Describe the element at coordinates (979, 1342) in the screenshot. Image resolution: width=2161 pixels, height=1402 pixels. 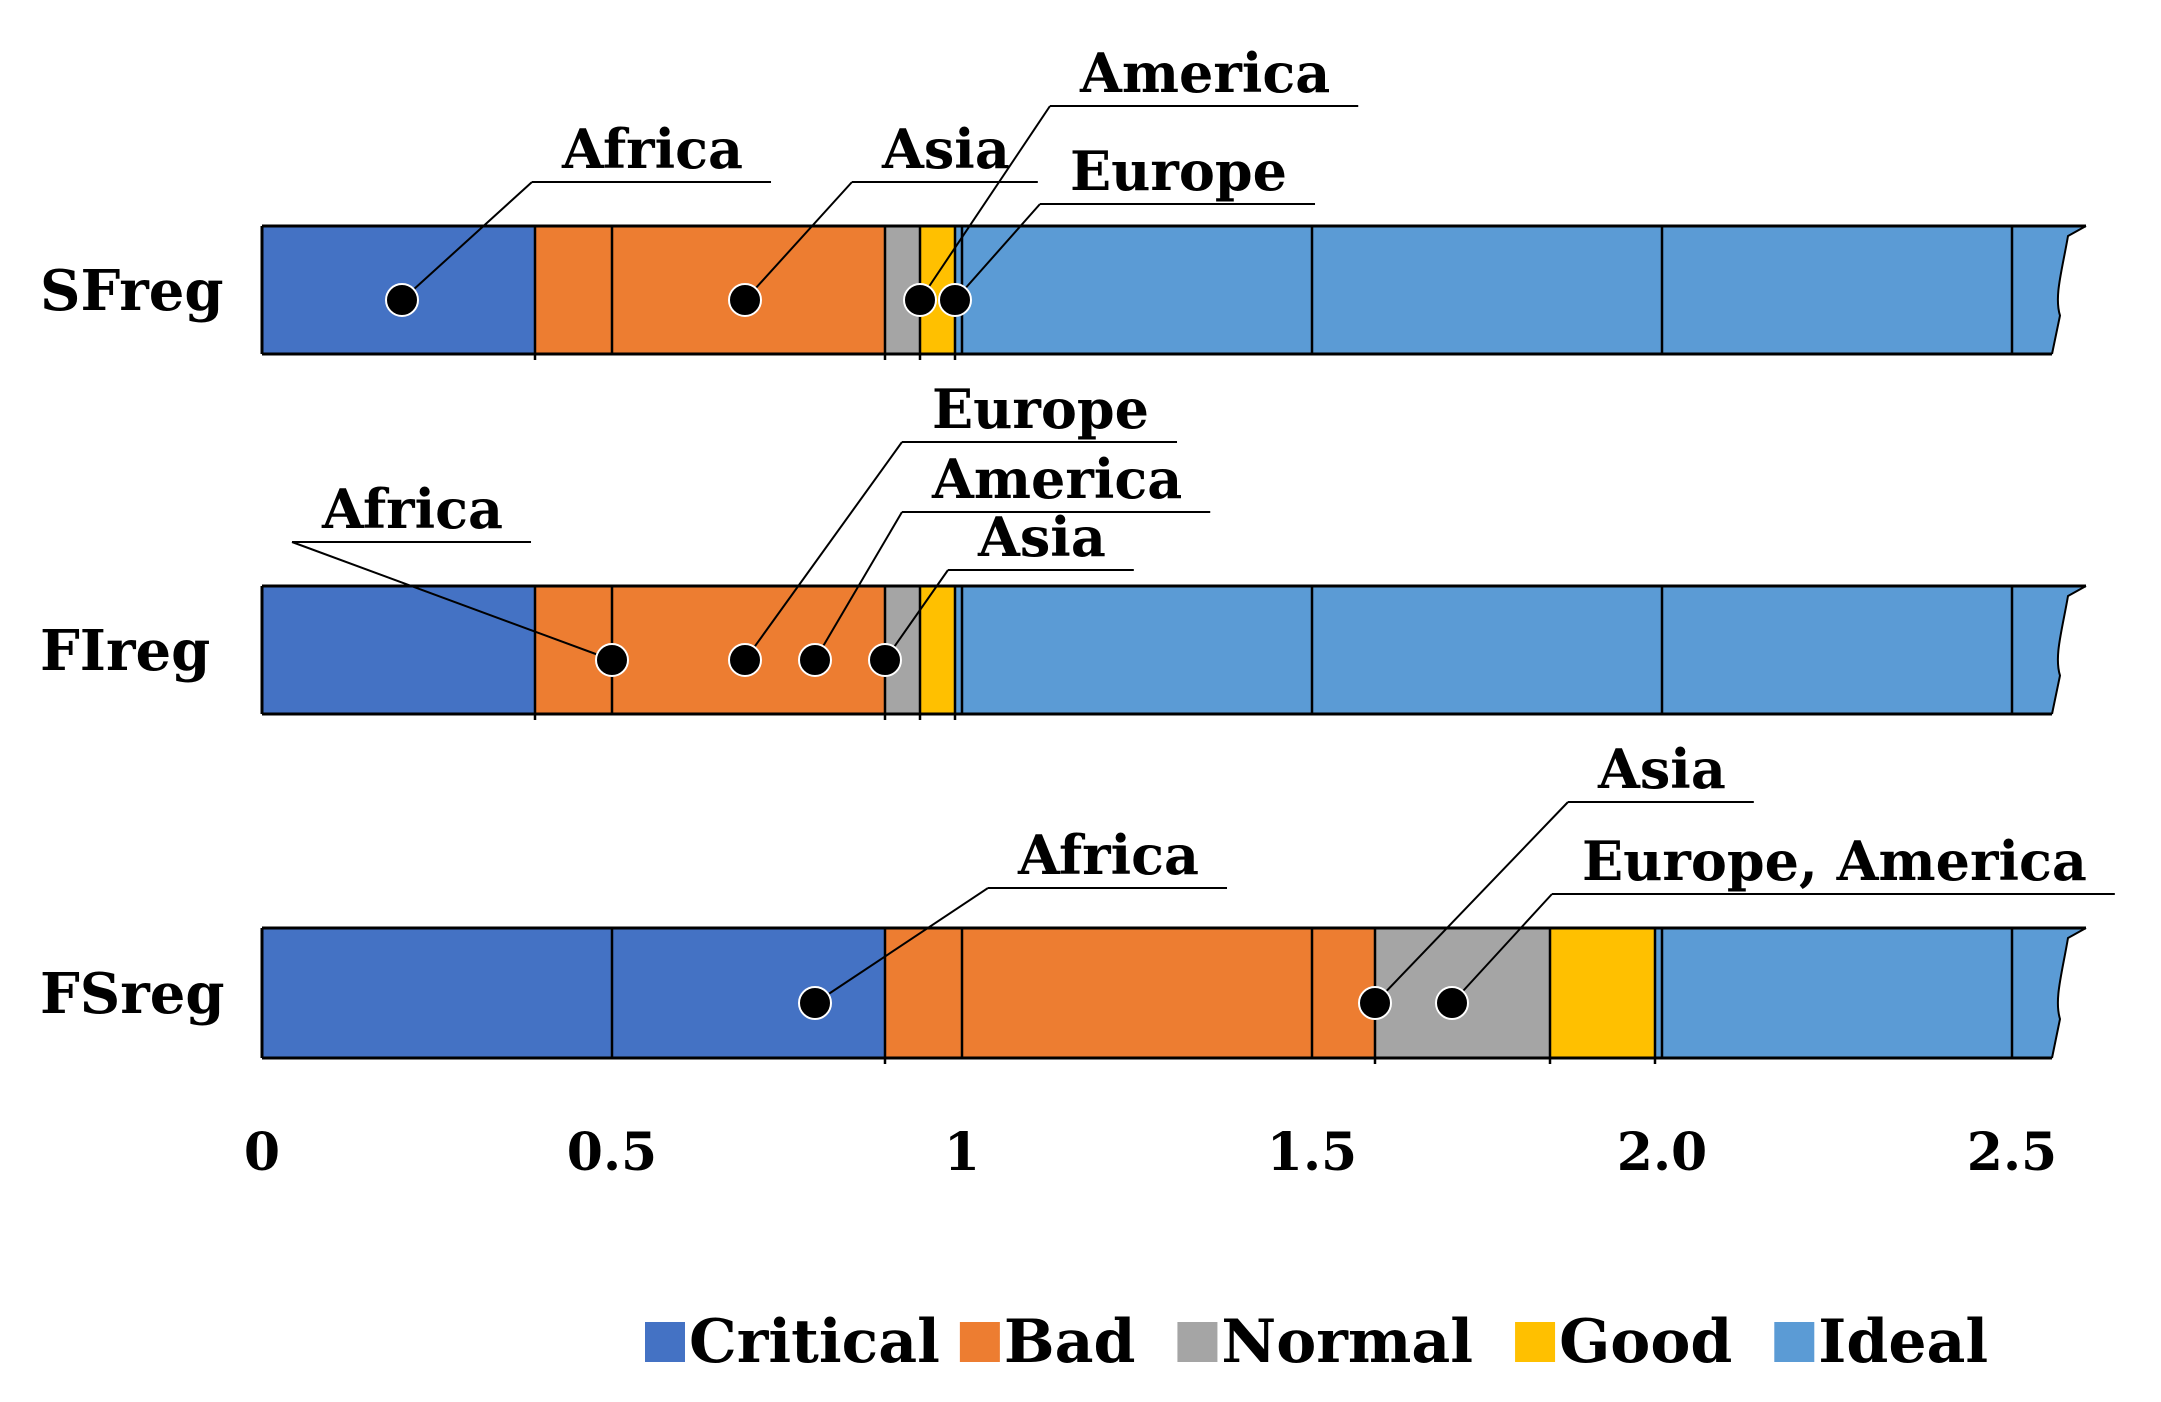
I see `legend-swatch-bad` at that location.